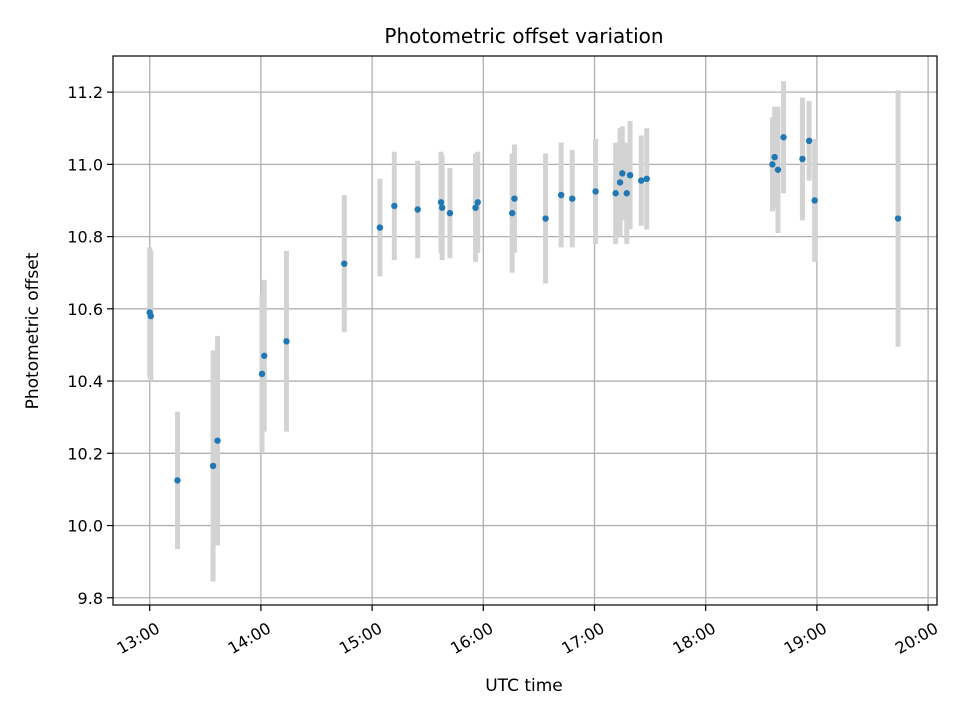  Describe the element at coordinates (85, 453) in the screenshot. I see `y-tick-label: 10.2` at that location.